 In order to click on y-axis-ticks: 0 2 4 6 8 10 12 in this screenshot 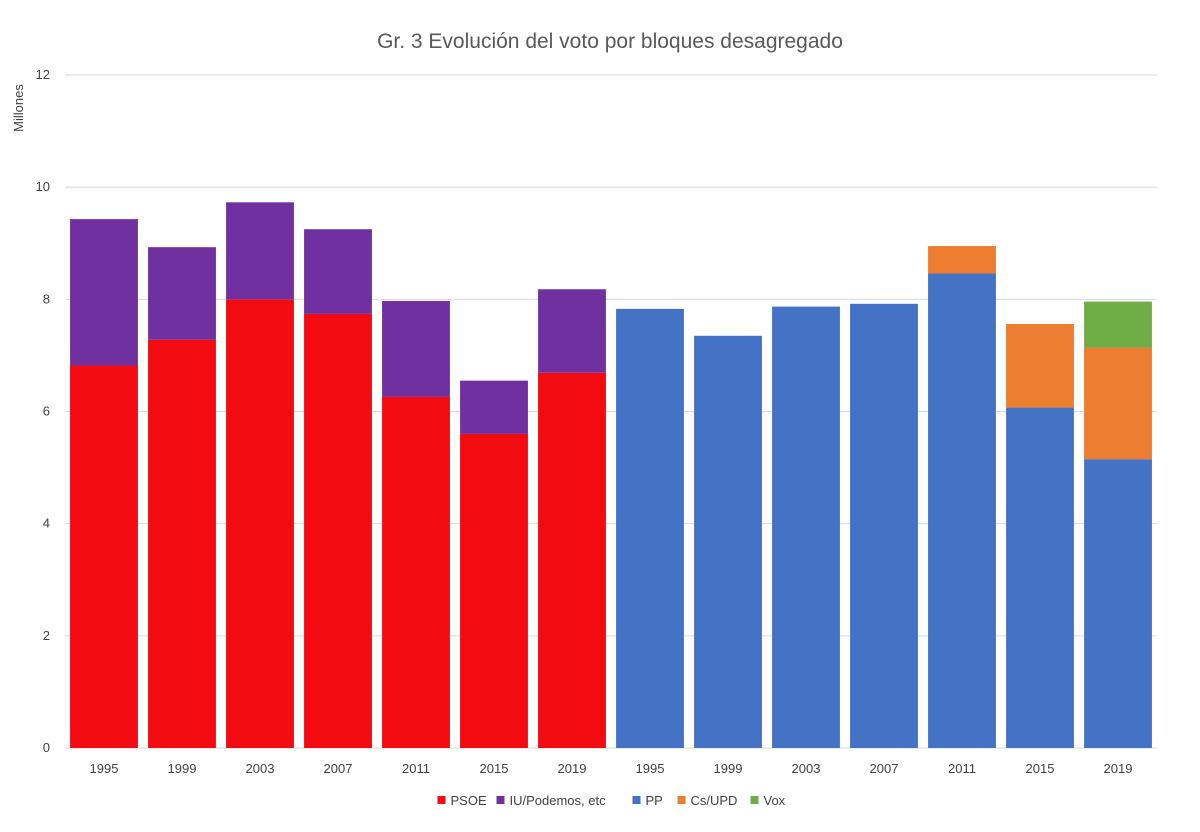, I will do `click(43, 411)`.